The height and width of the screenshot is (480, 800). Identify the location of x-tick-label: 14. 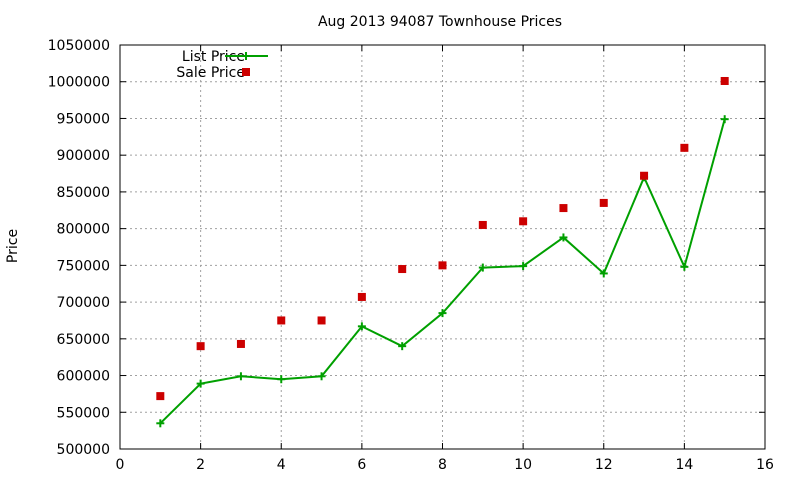
(684, 465).